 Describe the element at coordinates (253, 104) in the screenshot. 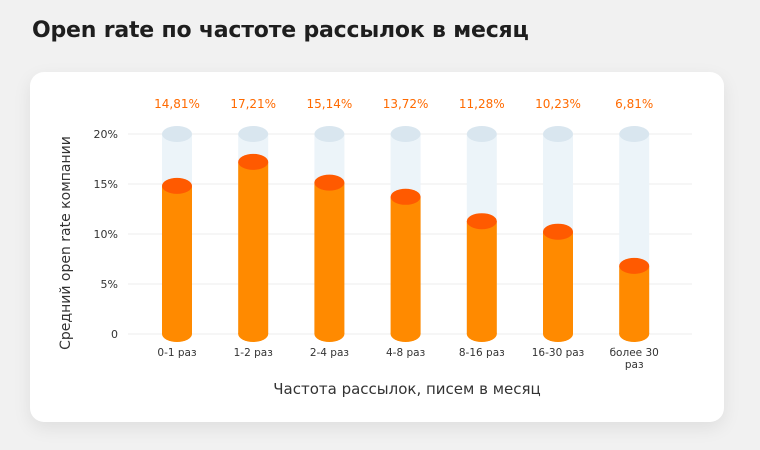

I see `data-label: 17,21%` at that location.